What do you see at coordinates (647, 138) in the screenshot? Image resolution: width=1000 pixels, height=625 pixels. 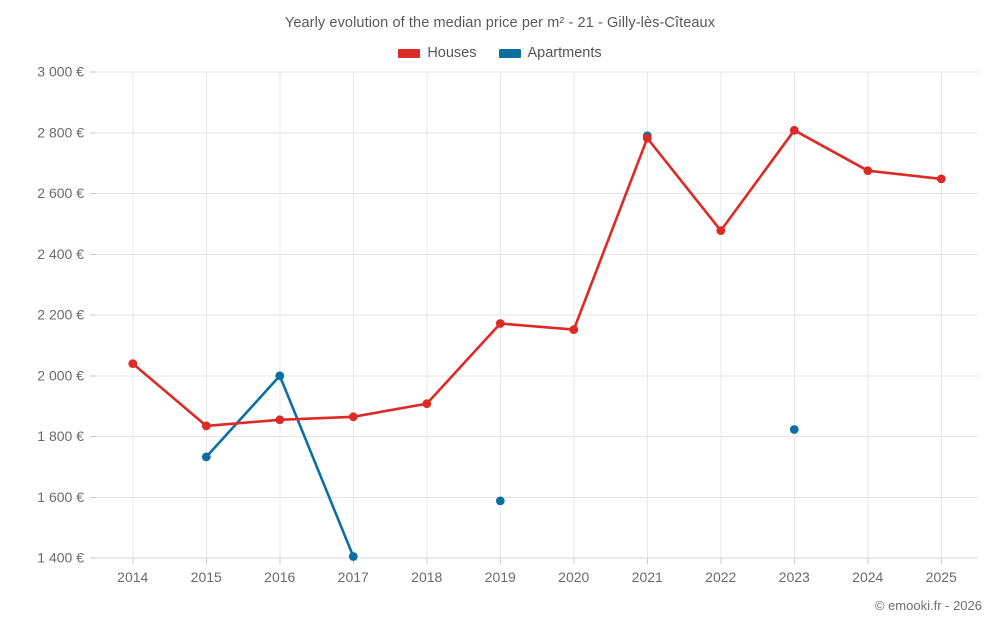 I see `data-point-houses-2021` at bounding box center [647, 138].